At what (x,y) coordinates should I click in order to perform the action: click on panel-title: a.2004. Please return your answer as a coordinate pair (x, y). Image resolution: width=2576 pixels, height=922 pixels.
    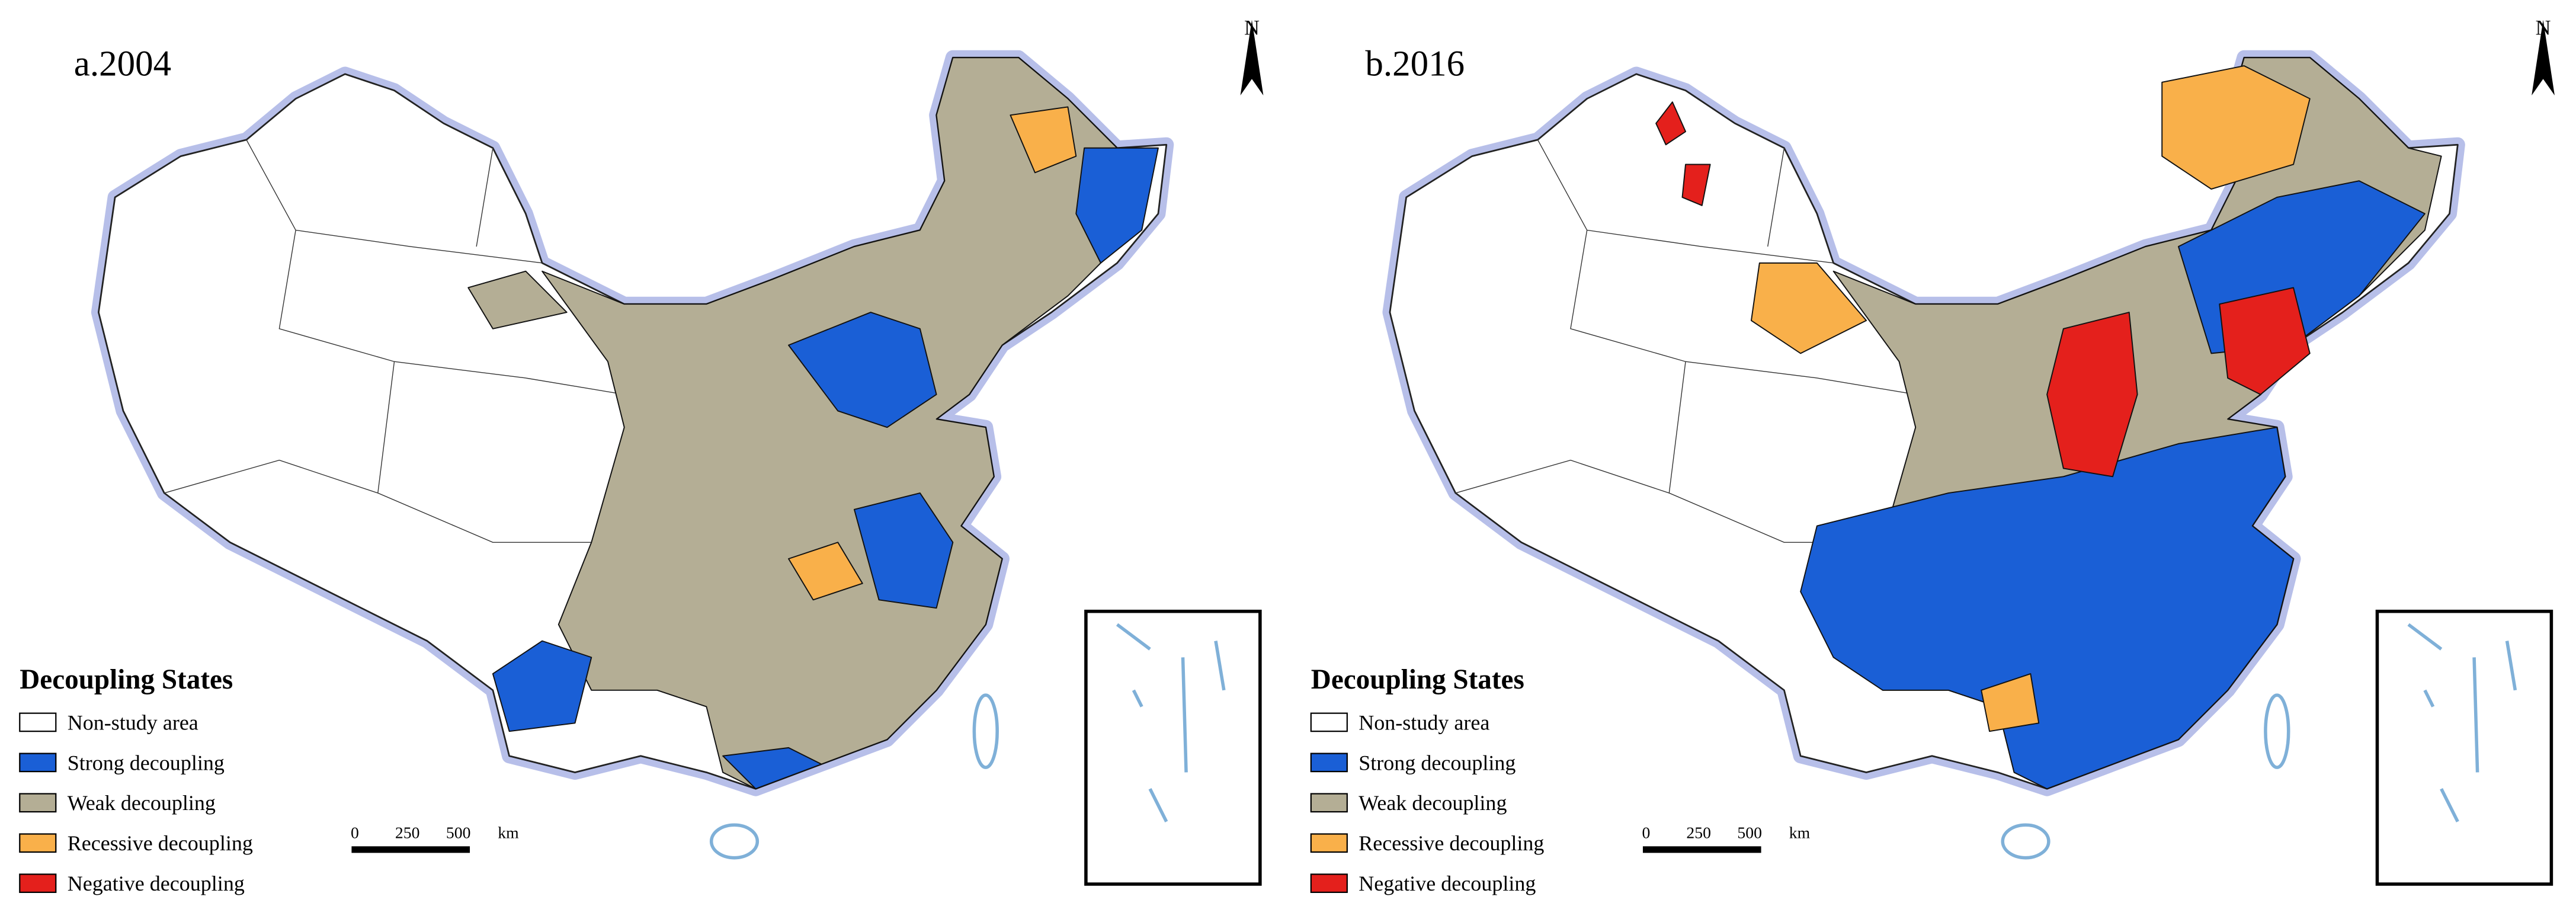
    Looking at the image, I should click on (122, 64).